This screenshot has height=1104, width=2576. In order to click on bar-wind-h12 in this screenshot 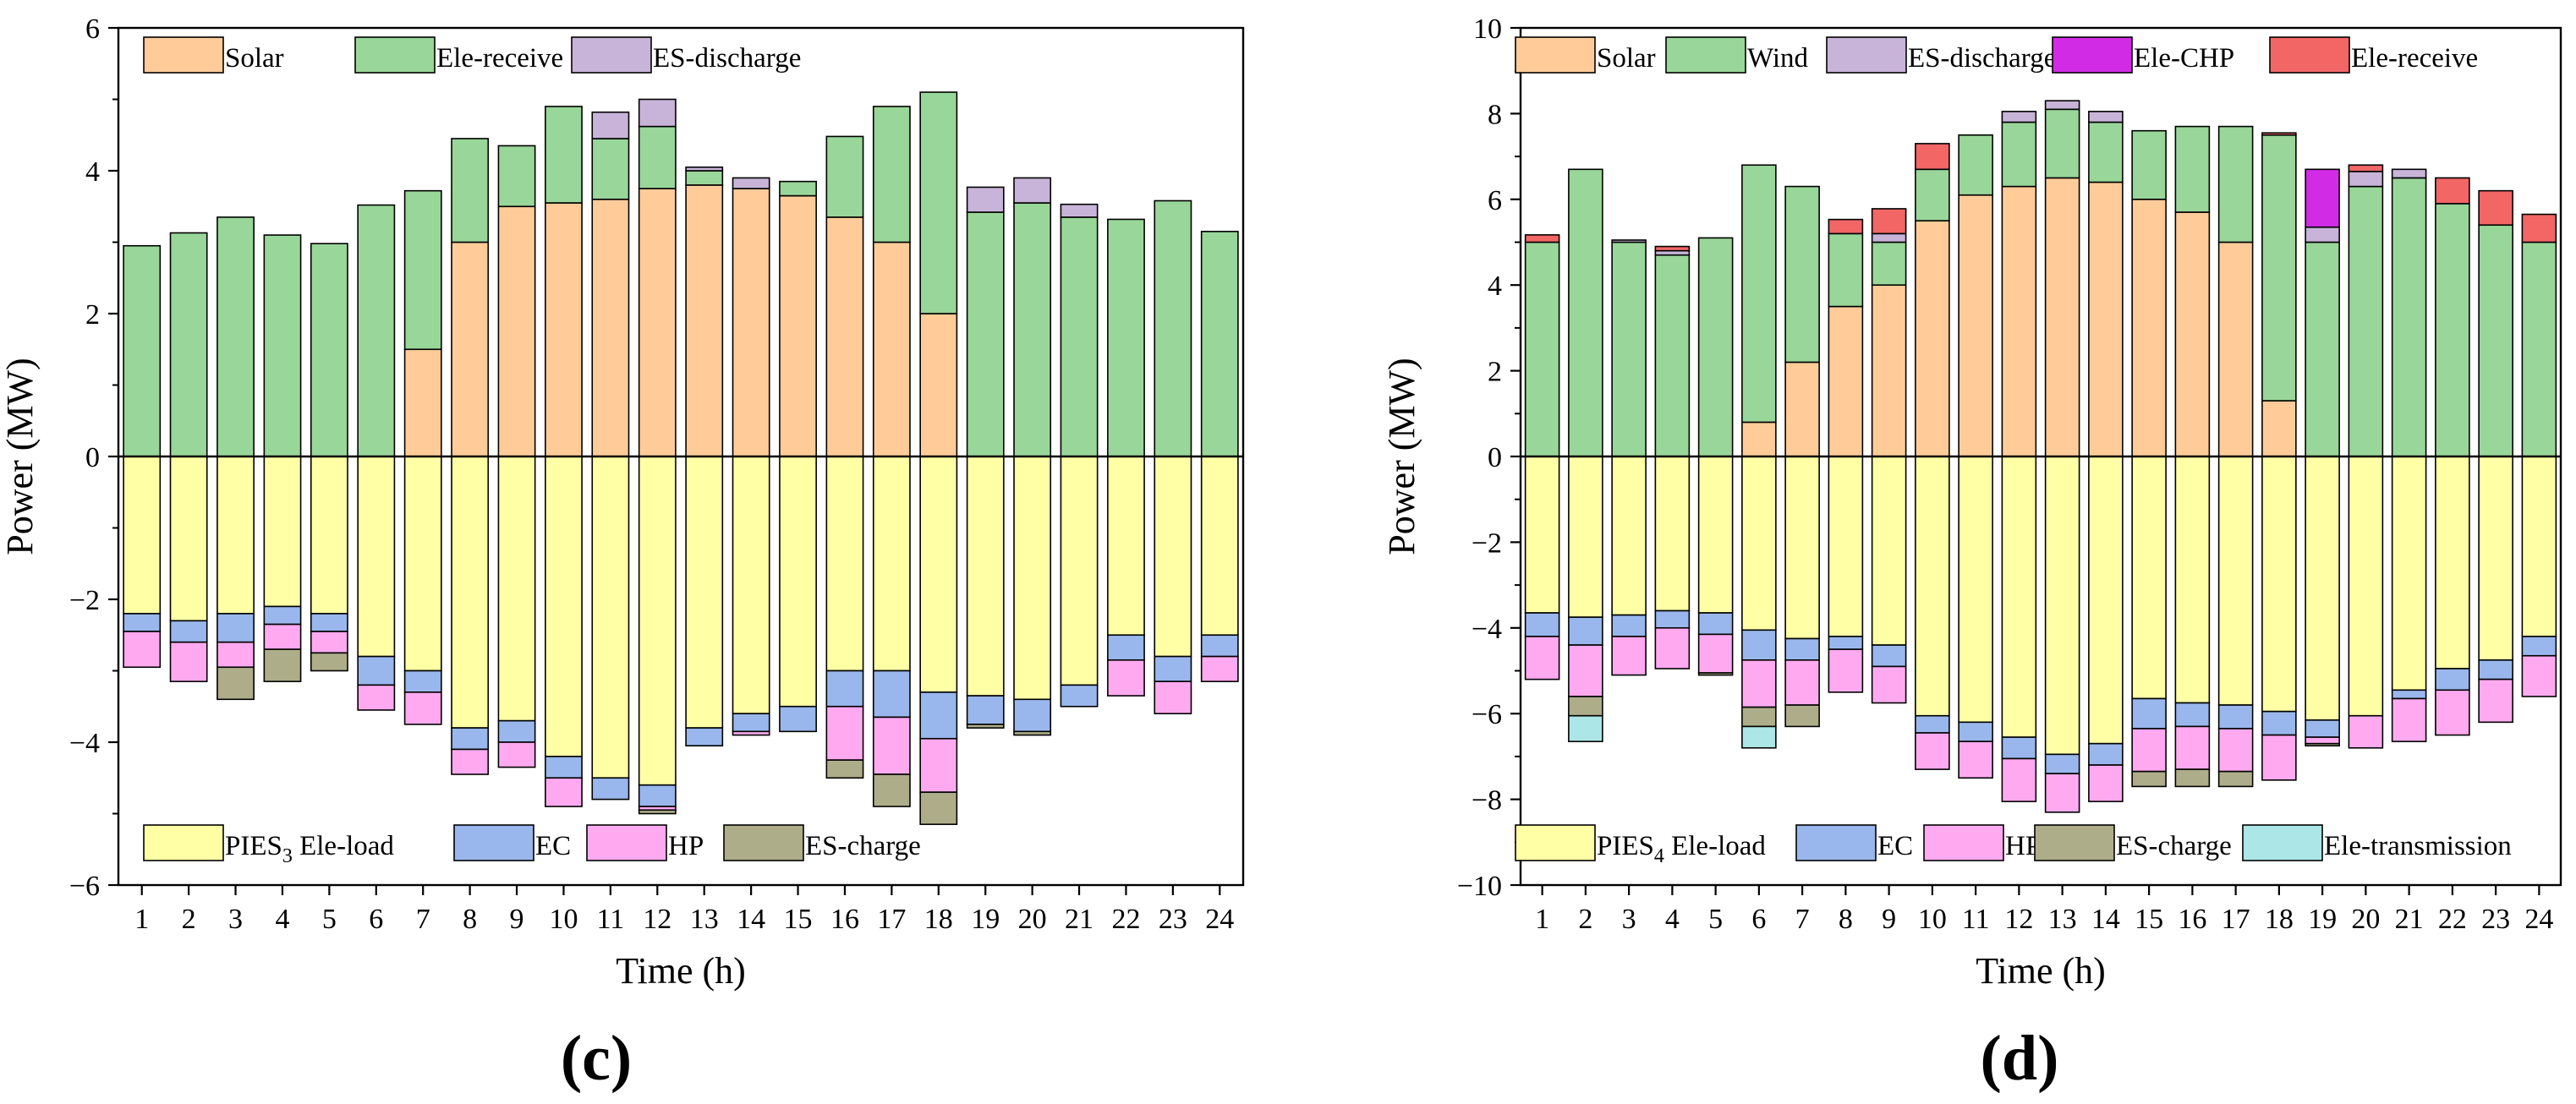, I will do `click(2019, 154)`.